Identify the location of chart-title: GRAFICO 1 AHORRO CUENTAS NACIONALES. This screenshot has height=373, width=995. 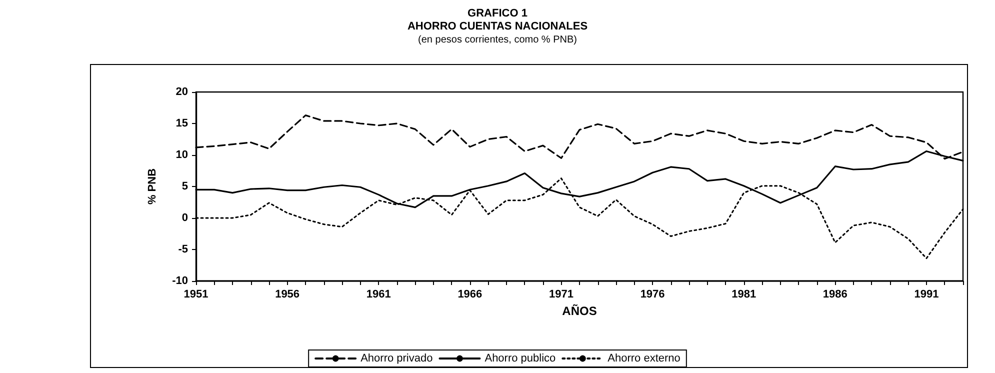
(497, 20).